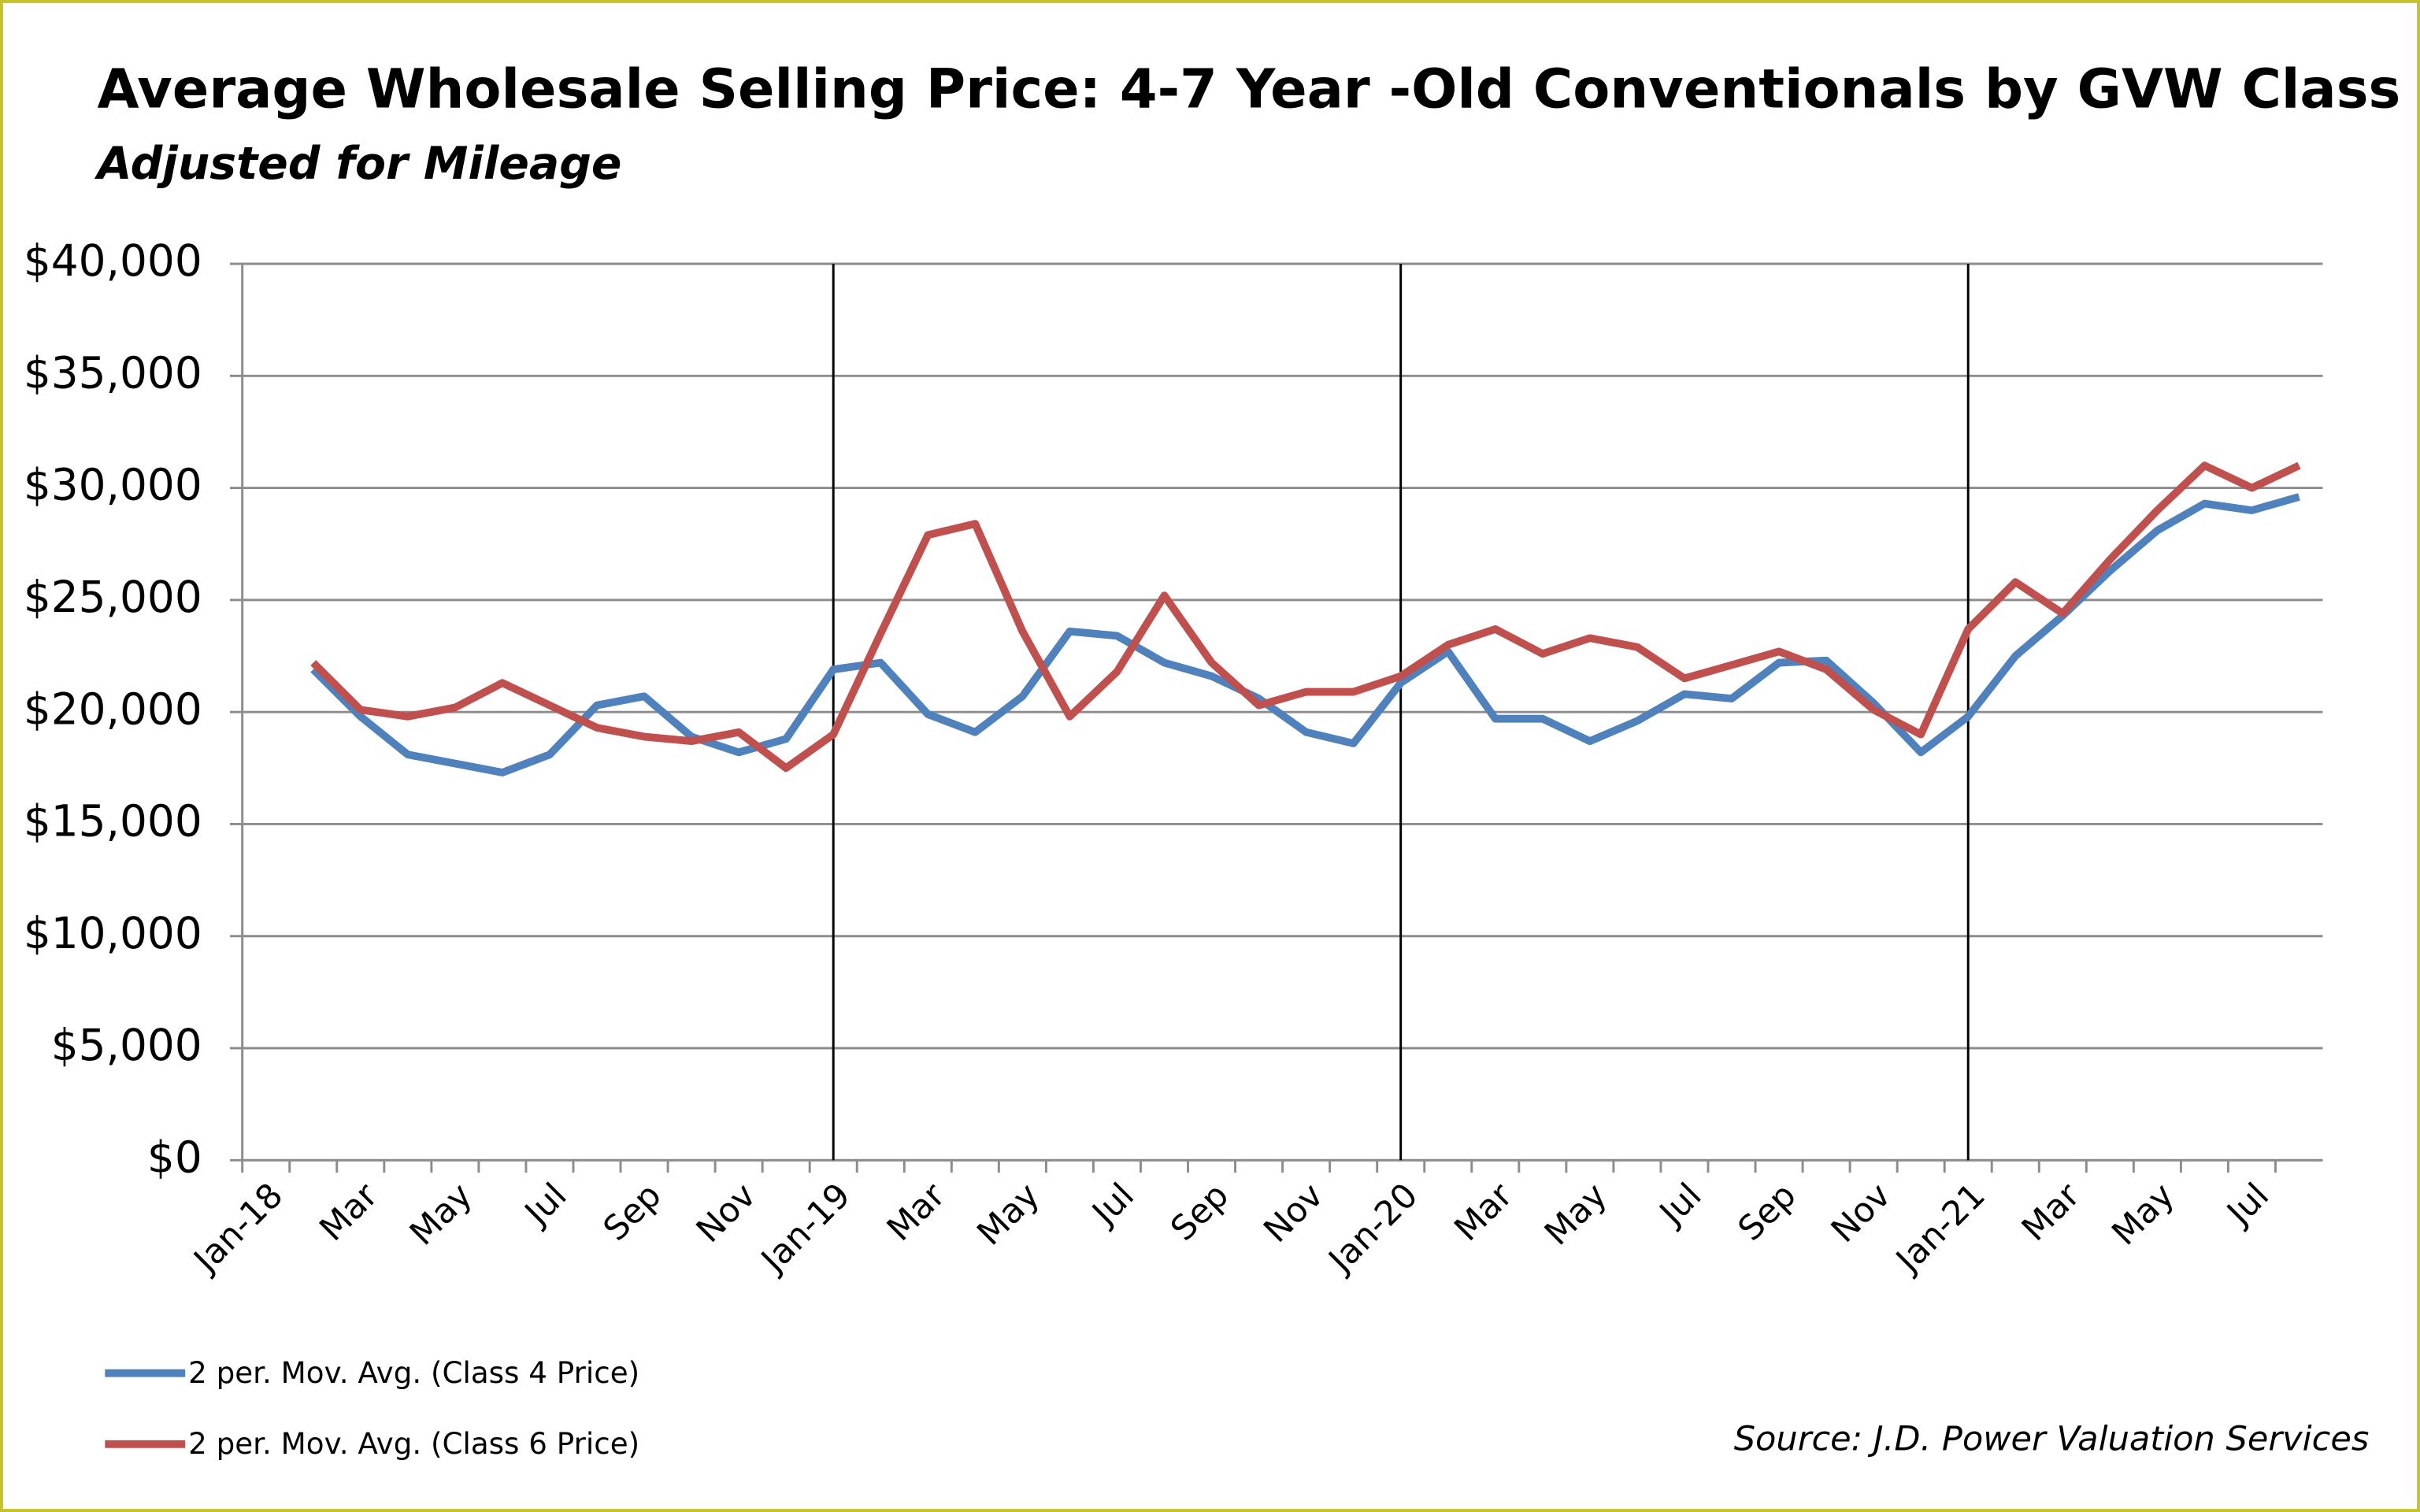 Image resolution: width=2420 pixels, height=1512 pixels. What do you see at coordinates (113, 709) in the screenshot?
I see `y-tick-label: $20,000` at bounding box center [113, 709].